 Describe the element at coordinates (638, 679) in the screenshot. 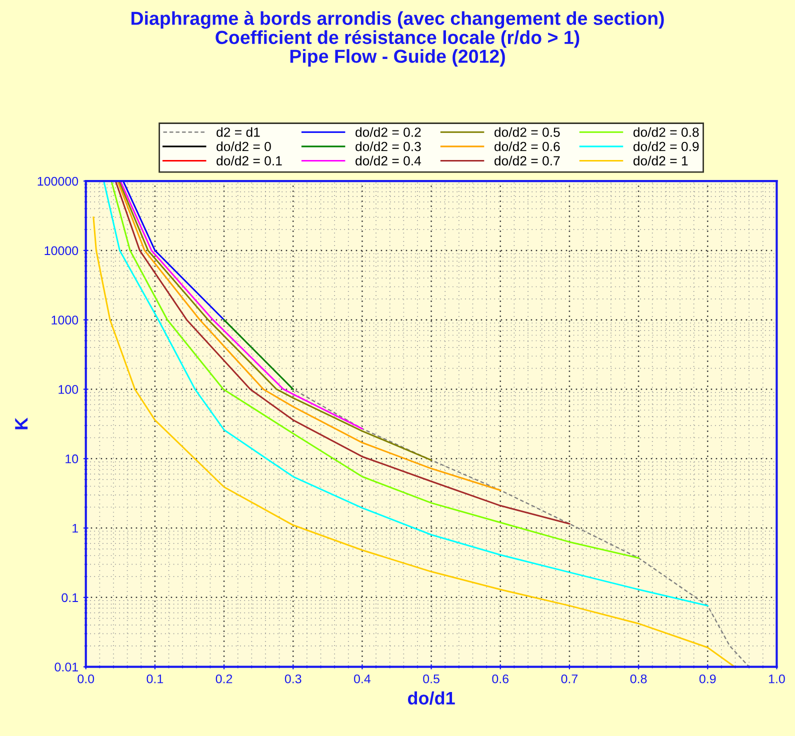

I see `x-tick-label: 0.8` at that location.